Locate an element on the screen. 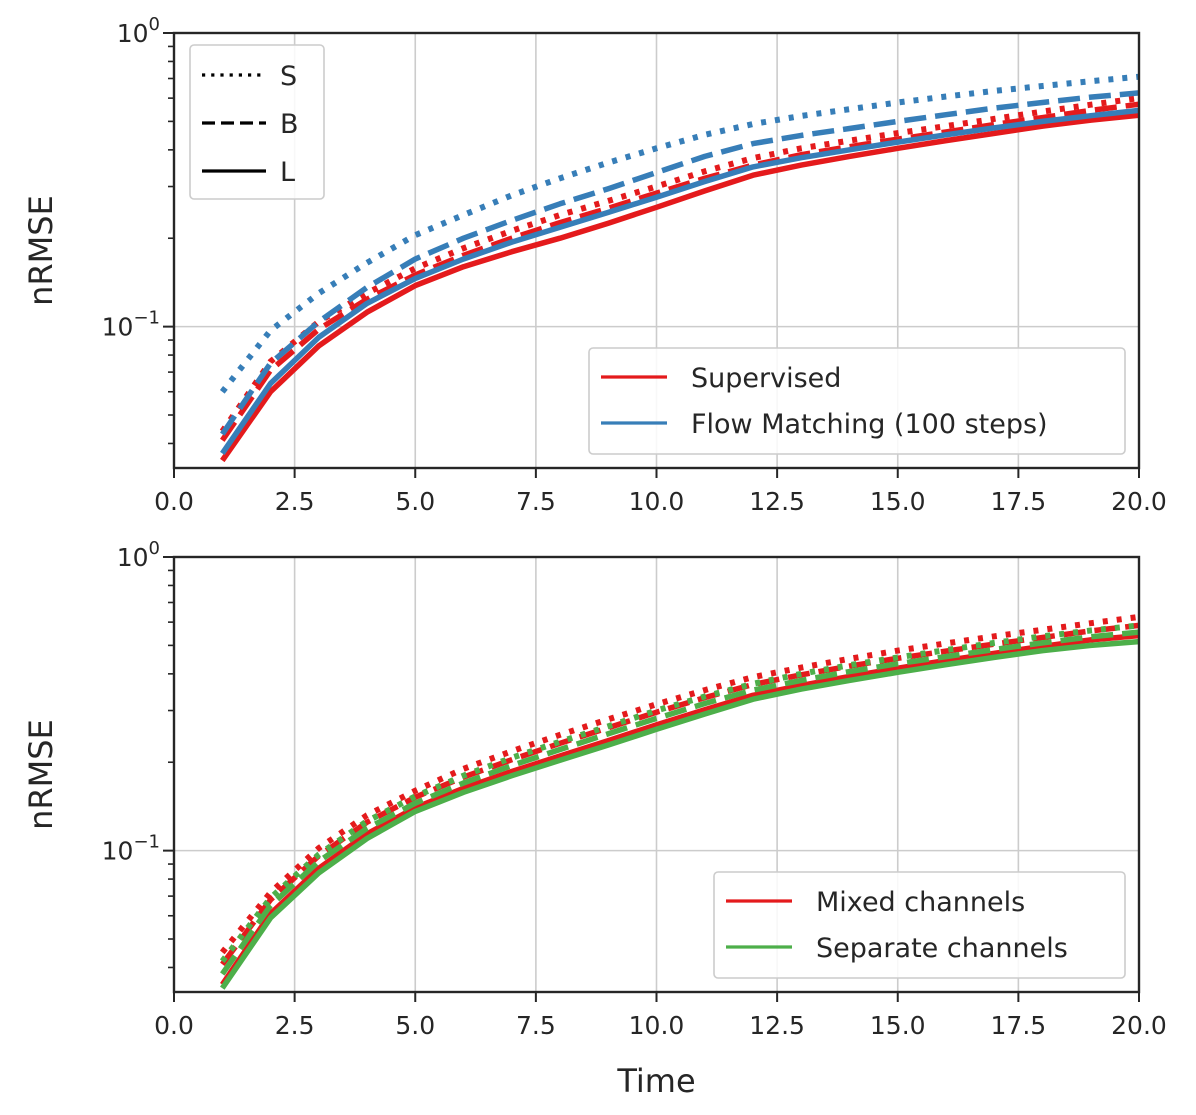 This screenshot has height=1115, width=1196. style-legend-label: L is located at coordinates (287, 172).